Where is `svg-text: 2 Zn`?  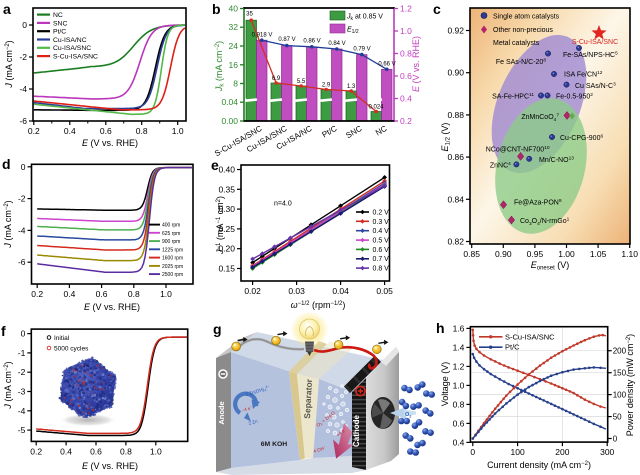 svg-text: 2 Zn is located at coordinates (253, 421).